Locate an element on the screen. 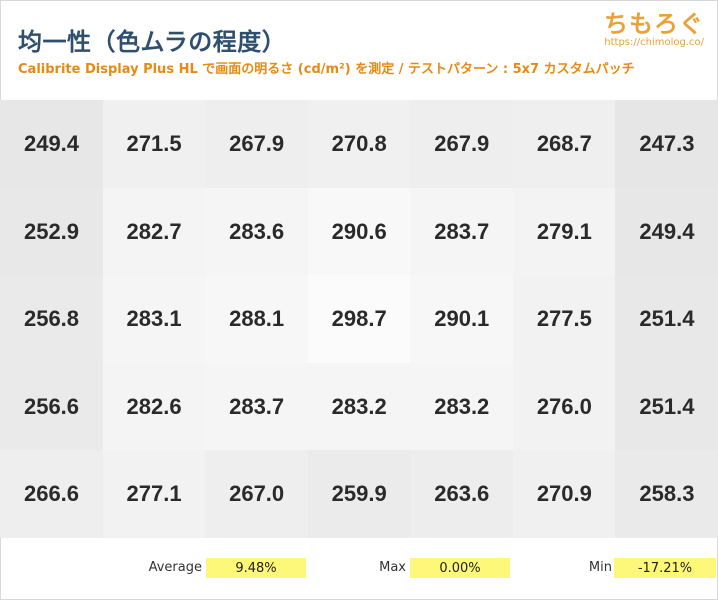 Image resolution: width=718 pixels, height=600 pixels. heatmap-cell: 270.9 is located at coordinates (564, 494).